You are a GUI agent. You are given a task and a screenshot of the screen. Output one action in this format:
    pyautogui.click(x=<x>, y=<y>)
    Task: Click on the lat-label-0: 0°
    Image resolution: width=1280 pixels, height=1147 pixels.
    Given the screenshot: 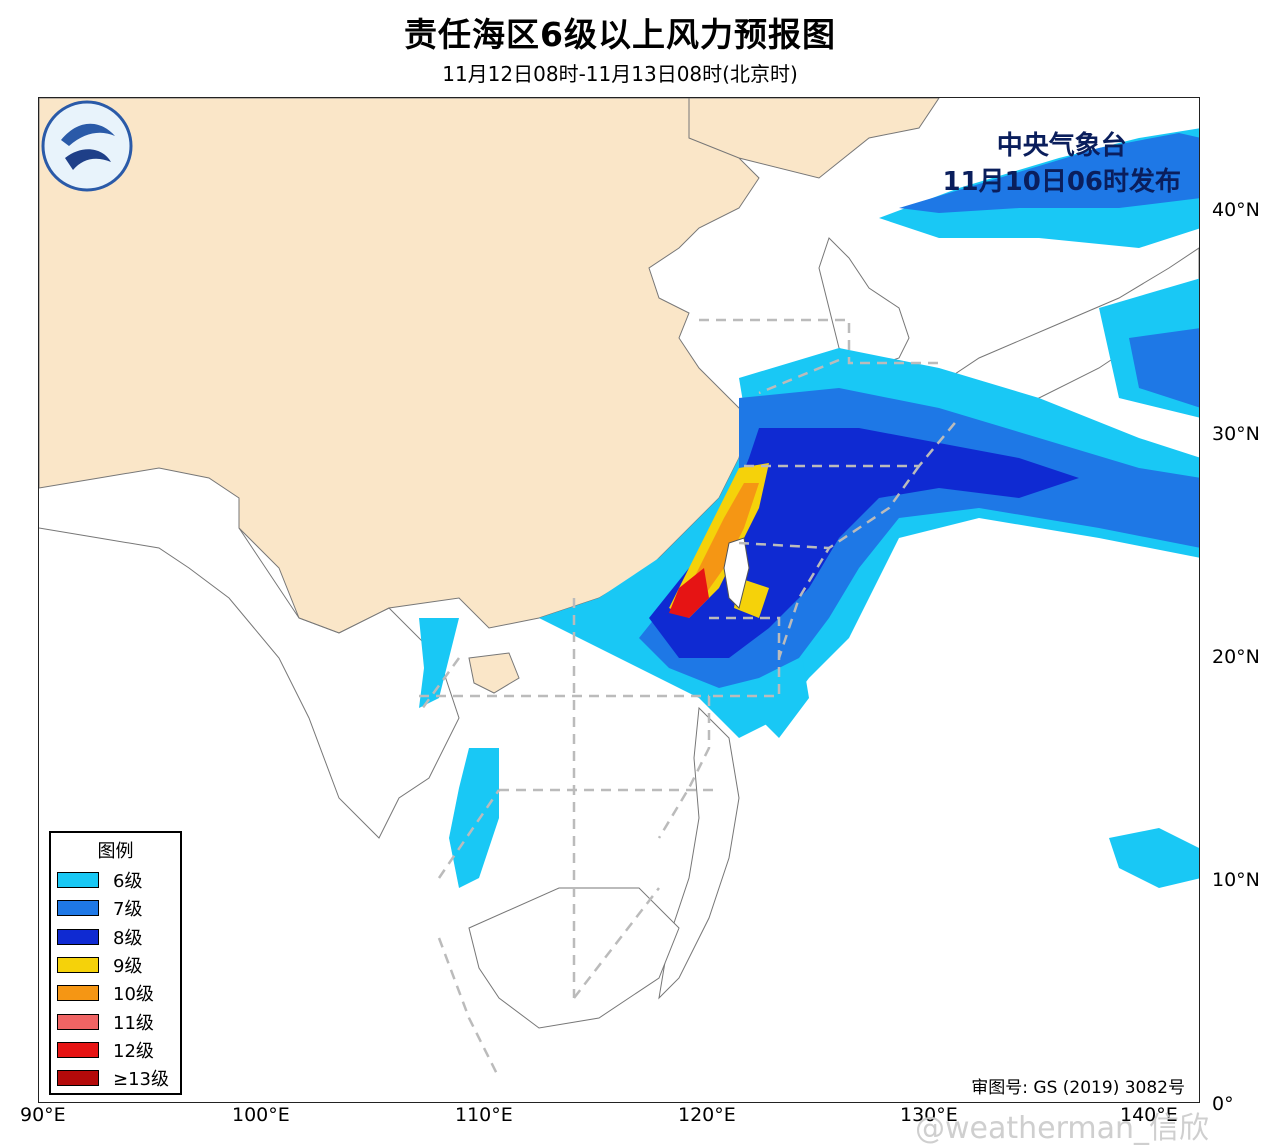 What is the action you would take?
    pyautogui.click(x=1223, y=1104)
    